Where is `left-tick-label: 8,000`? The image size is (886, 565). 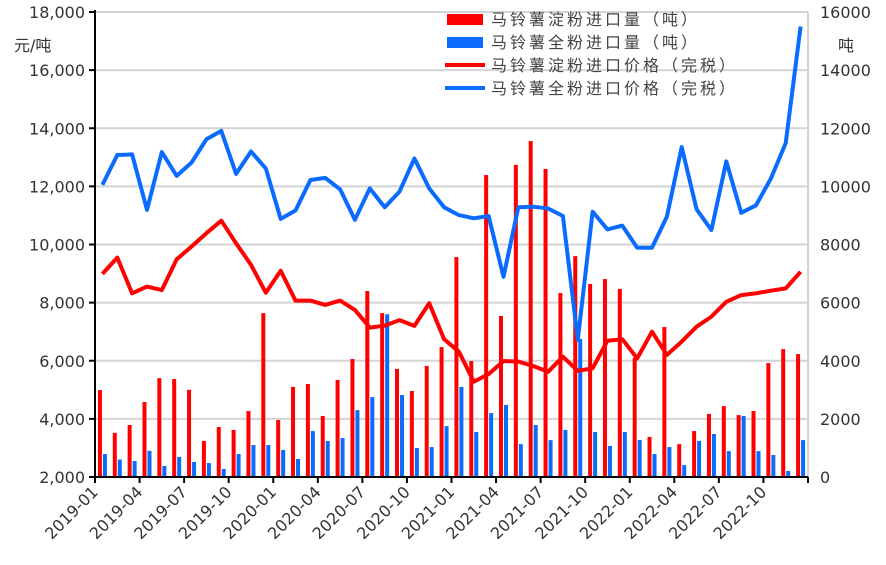 left-tick-label: 8,000 is located at coordinates (62, 303).